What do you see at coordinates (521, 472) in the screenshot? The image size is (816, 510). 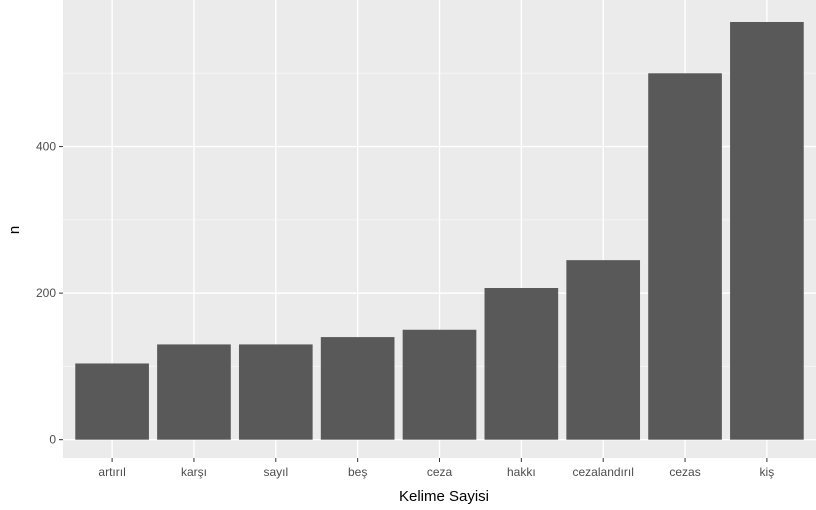 I see `x-tick-label: hakkı` at bounding box center [521, 472].